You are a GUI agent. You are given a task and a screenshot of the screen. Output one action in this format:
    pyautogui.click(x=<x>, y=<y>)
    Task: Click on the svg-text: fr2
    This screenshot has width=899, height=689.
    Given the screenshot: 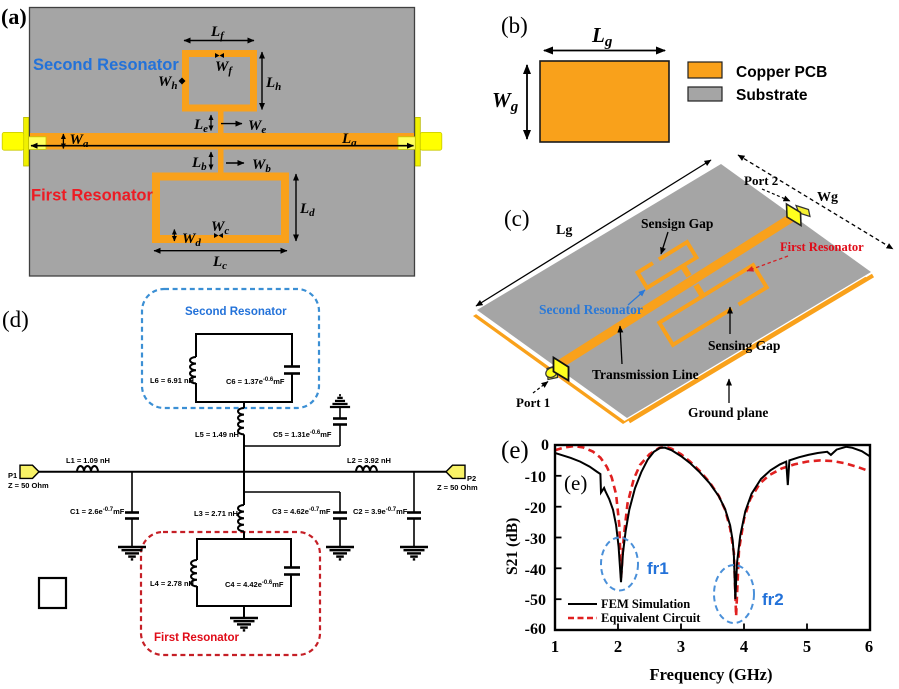 What is the action you would take?
    pyautogui.click(x=773, y=599)
    